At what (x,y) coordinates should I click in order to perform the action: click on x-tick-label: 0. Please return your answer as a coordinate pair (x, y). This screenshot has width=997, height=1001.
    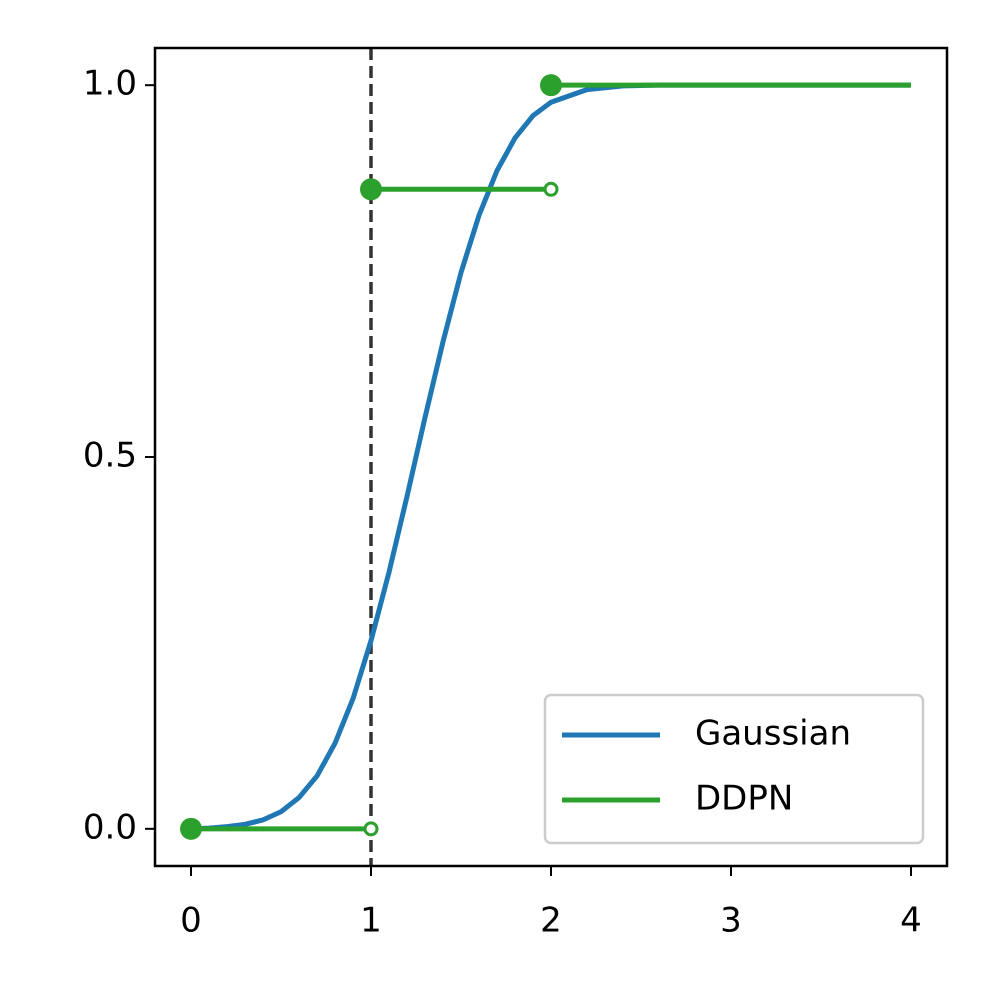
    Looking at the image, I should click on (191, 921).